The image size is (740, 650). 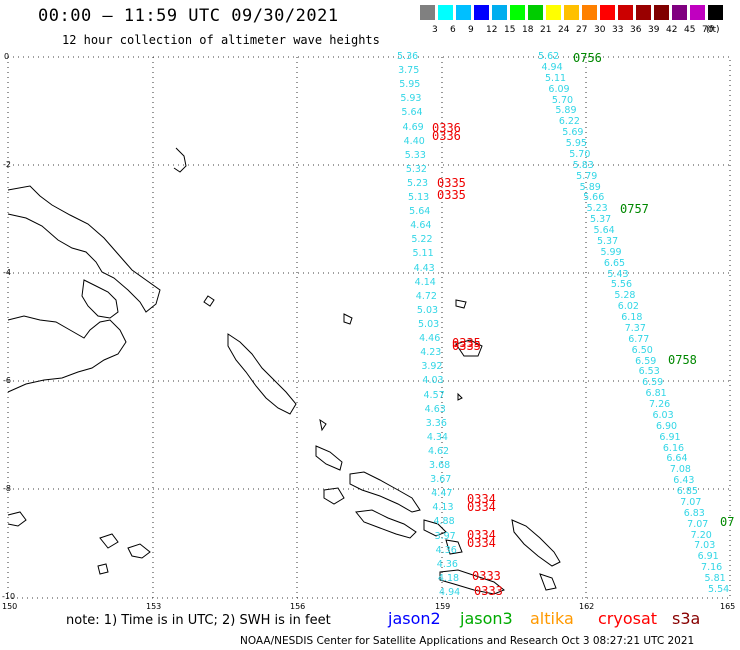 What do you see at coordinates (510, 30) in the screenshot?
I see `legend-label: 15` at bounding box center [510, 30].